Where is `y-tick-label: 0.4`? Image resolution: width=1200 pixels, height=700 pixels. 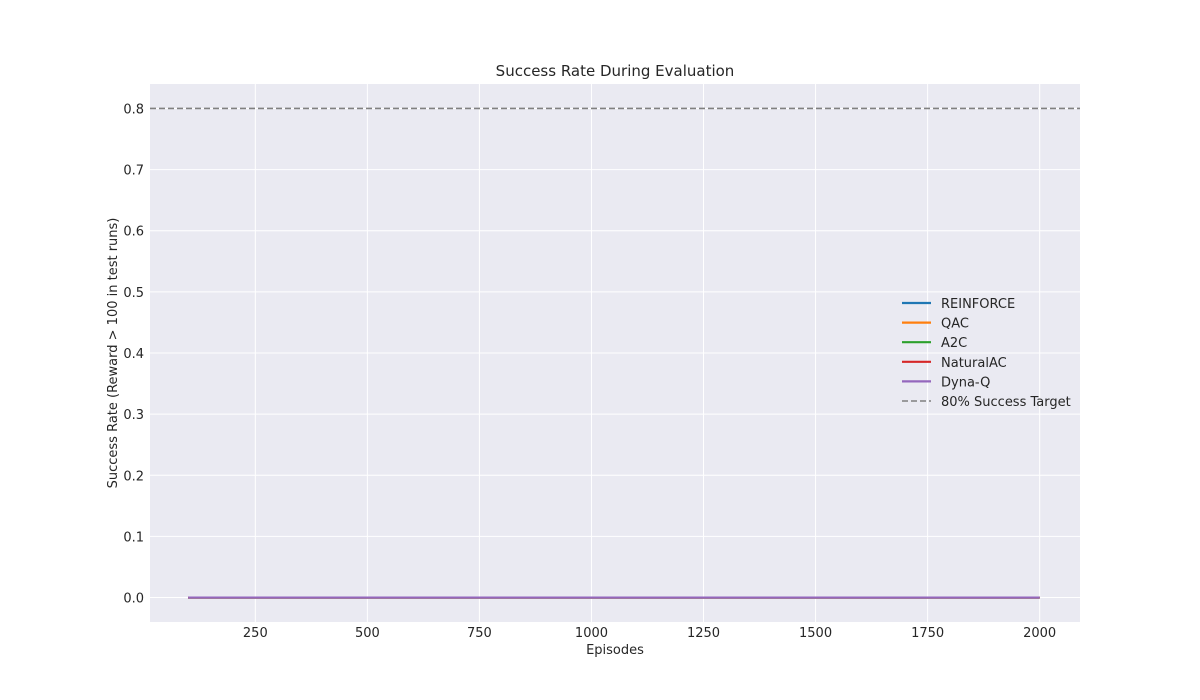
y-tick-label: 0.4 is located at coordinates (133, 354).